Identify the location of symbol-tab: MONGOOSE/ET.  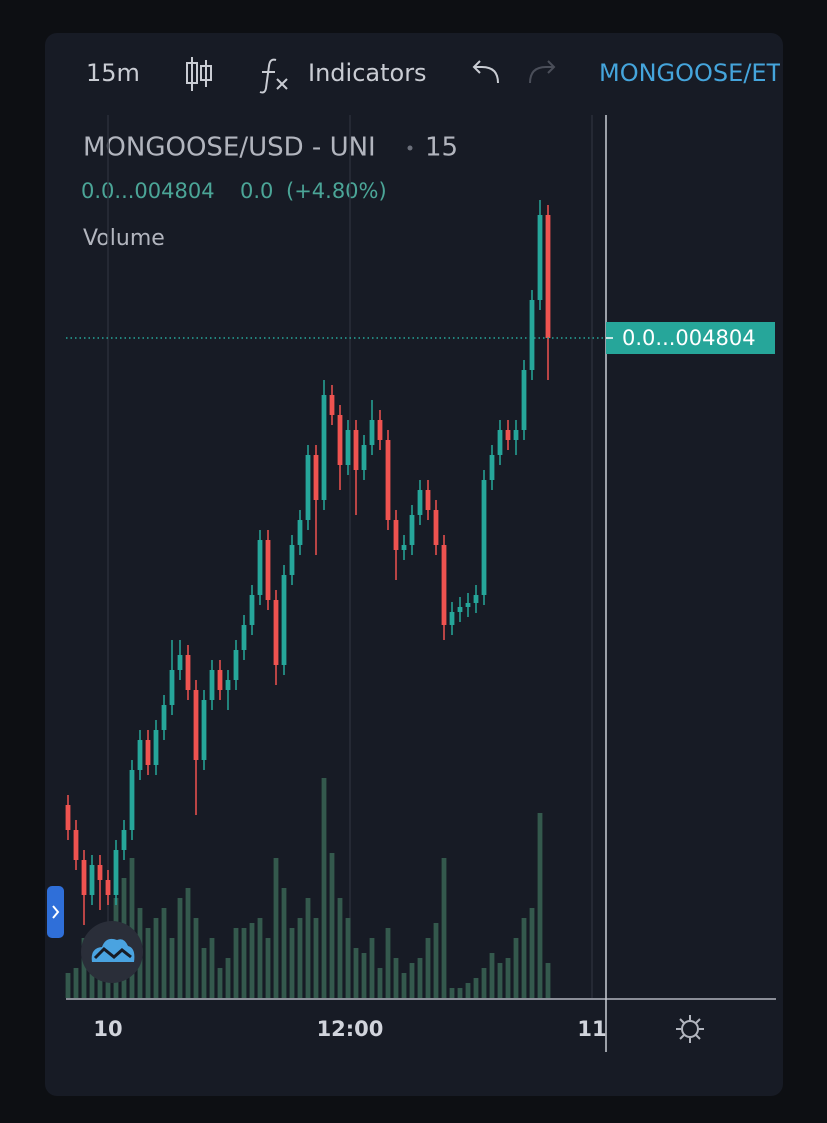
(690, 73).